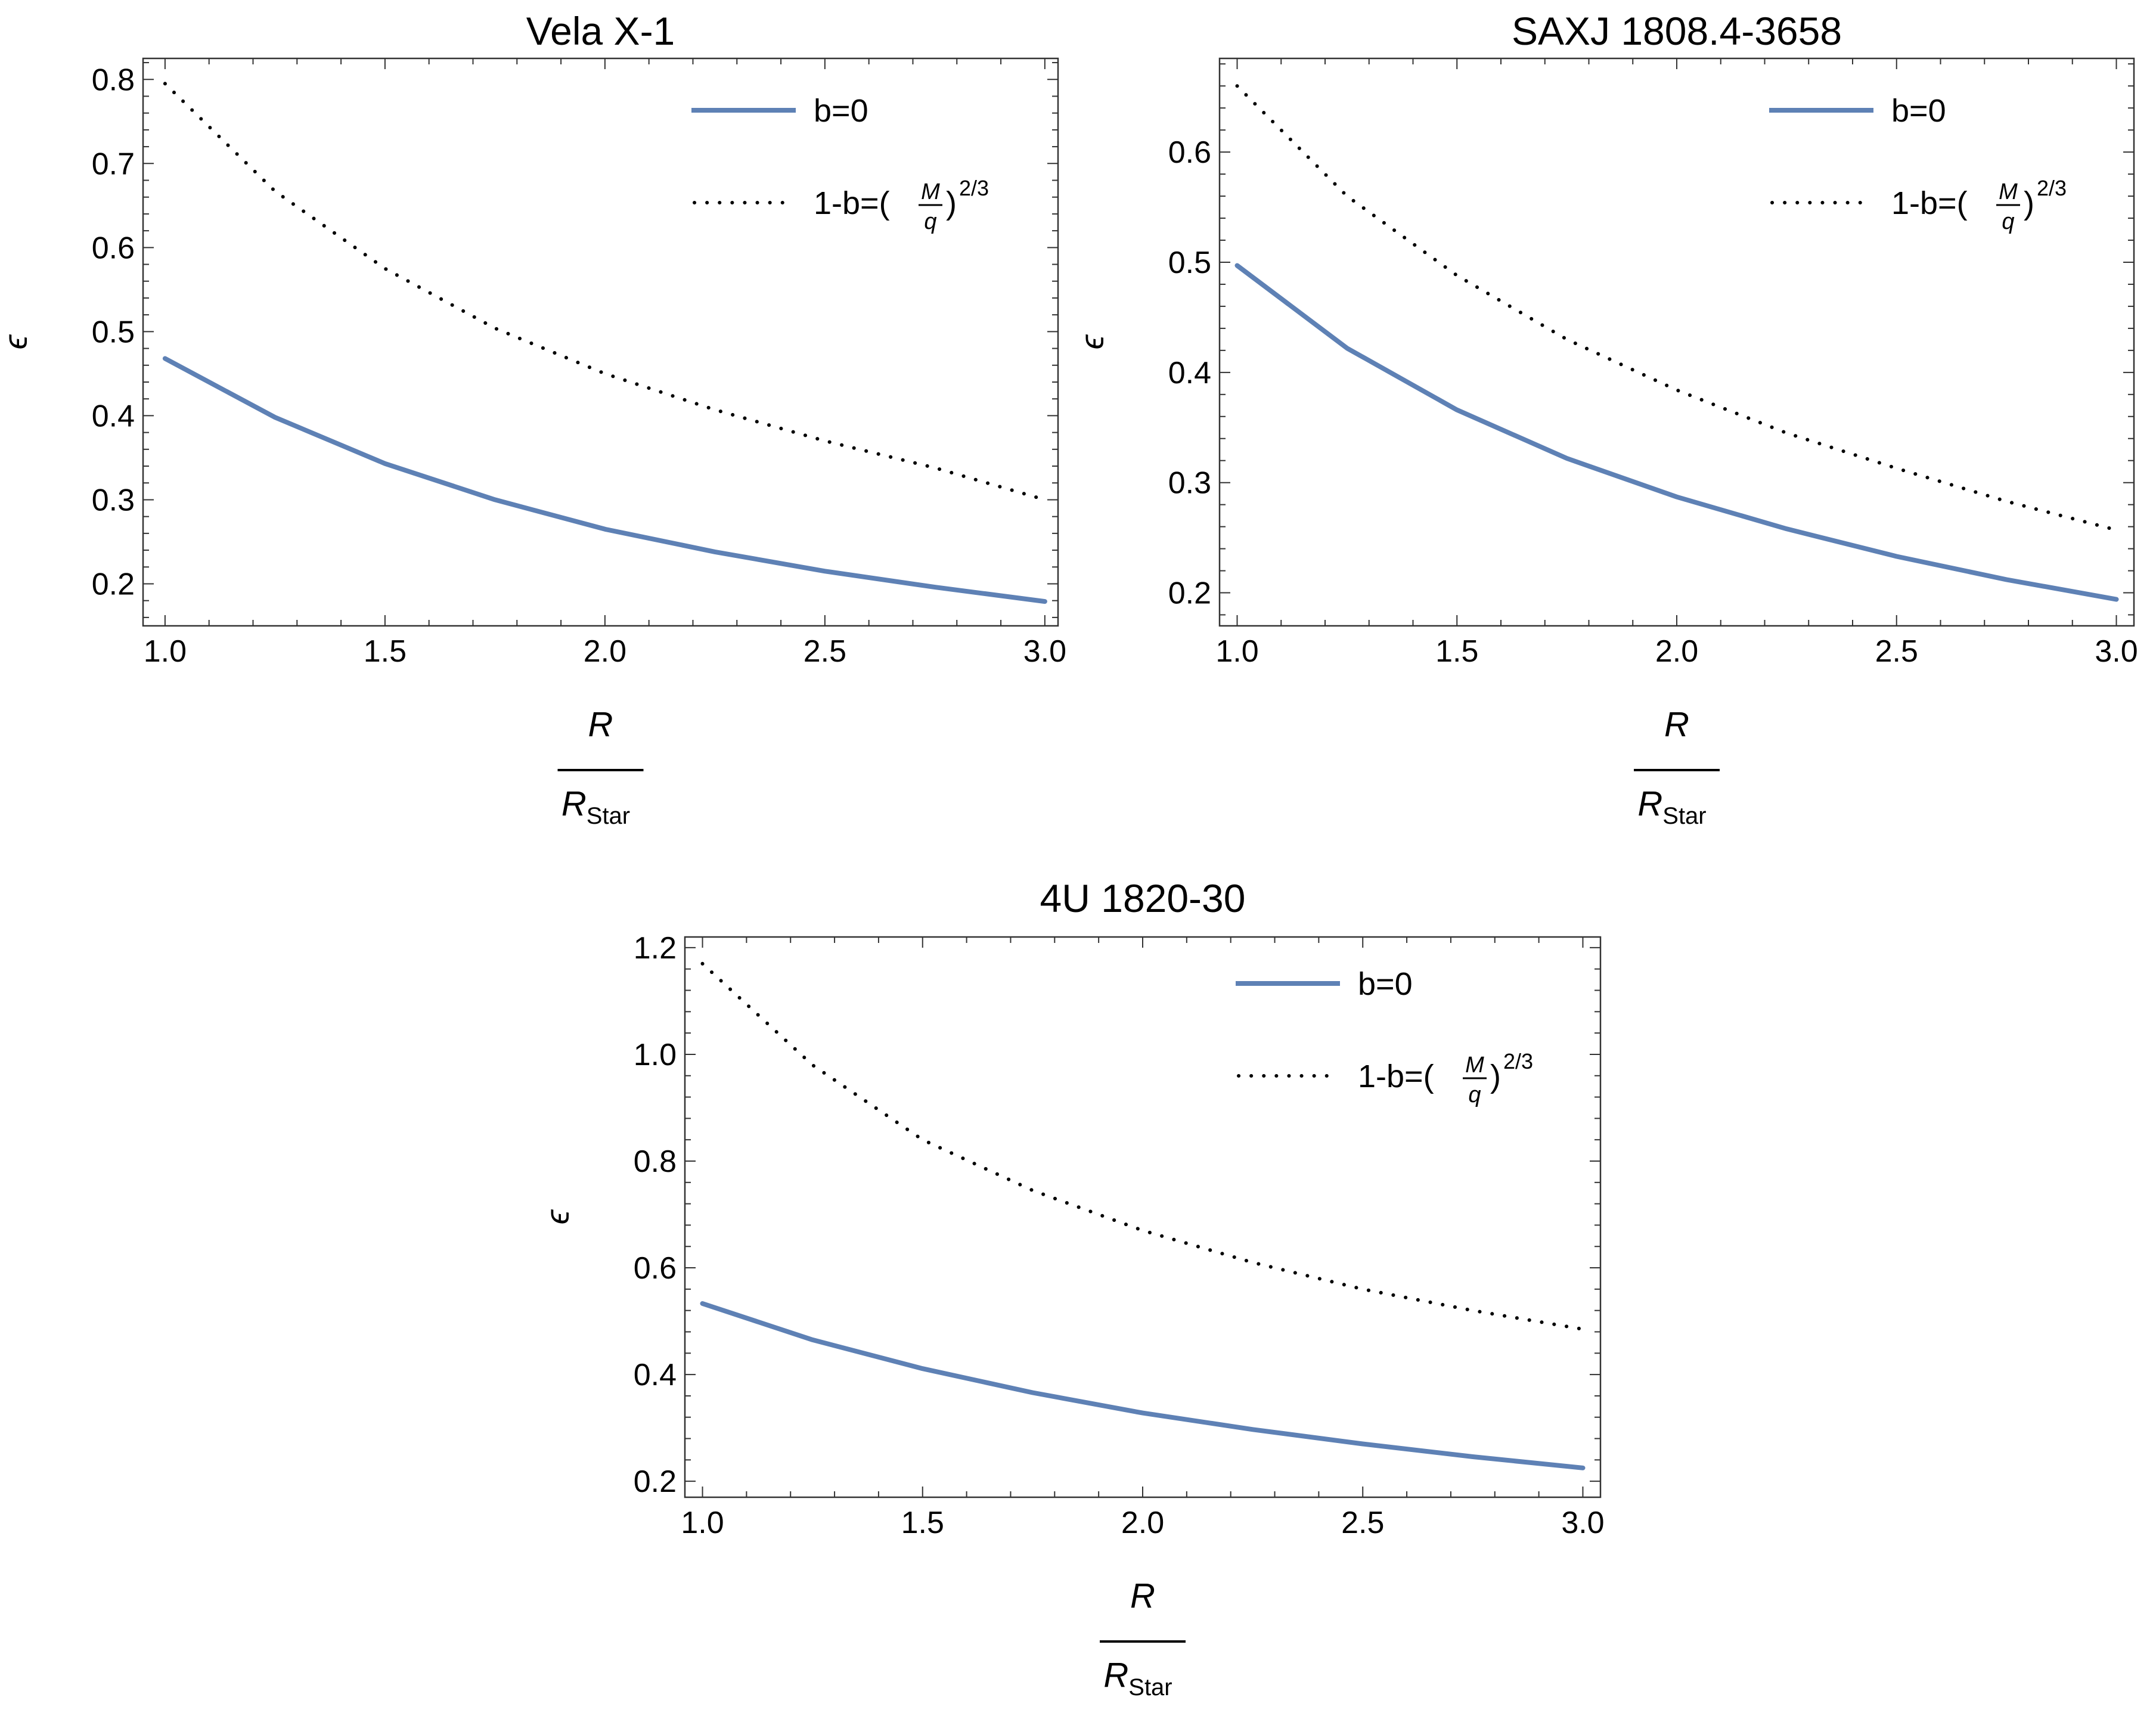  Describe the element at coordinates (1677, 31) in the screenshot. I see `chart-title: SAXJ 1808.4-3658` at that location.